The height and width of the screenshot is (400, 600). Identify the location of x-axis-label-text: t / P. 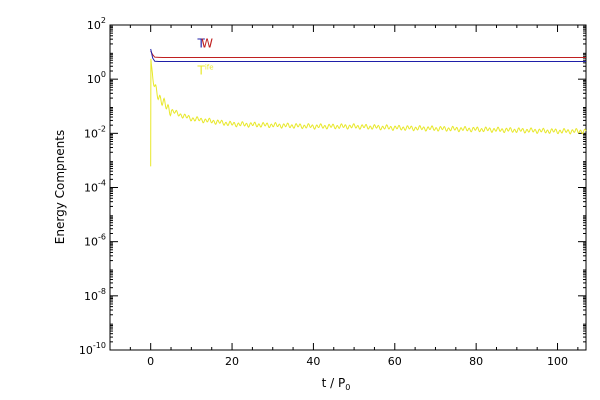
(334, 383).